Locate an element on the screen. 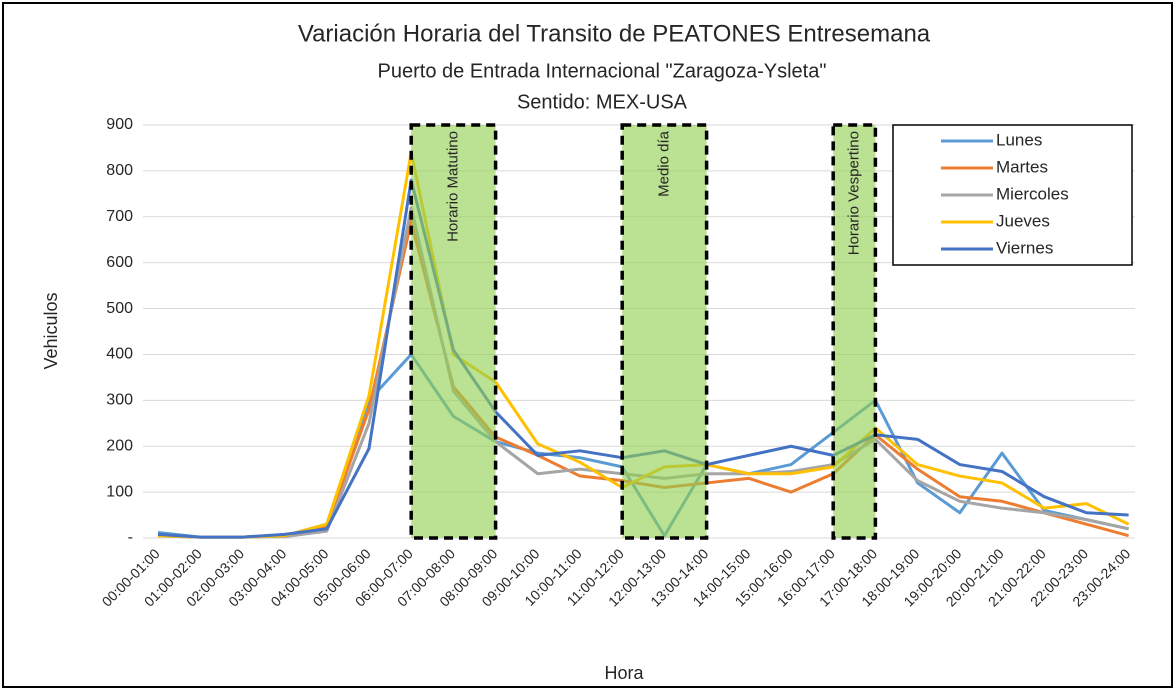 The image size is (1176, 696). legend is located at coordinates (1012, 195).